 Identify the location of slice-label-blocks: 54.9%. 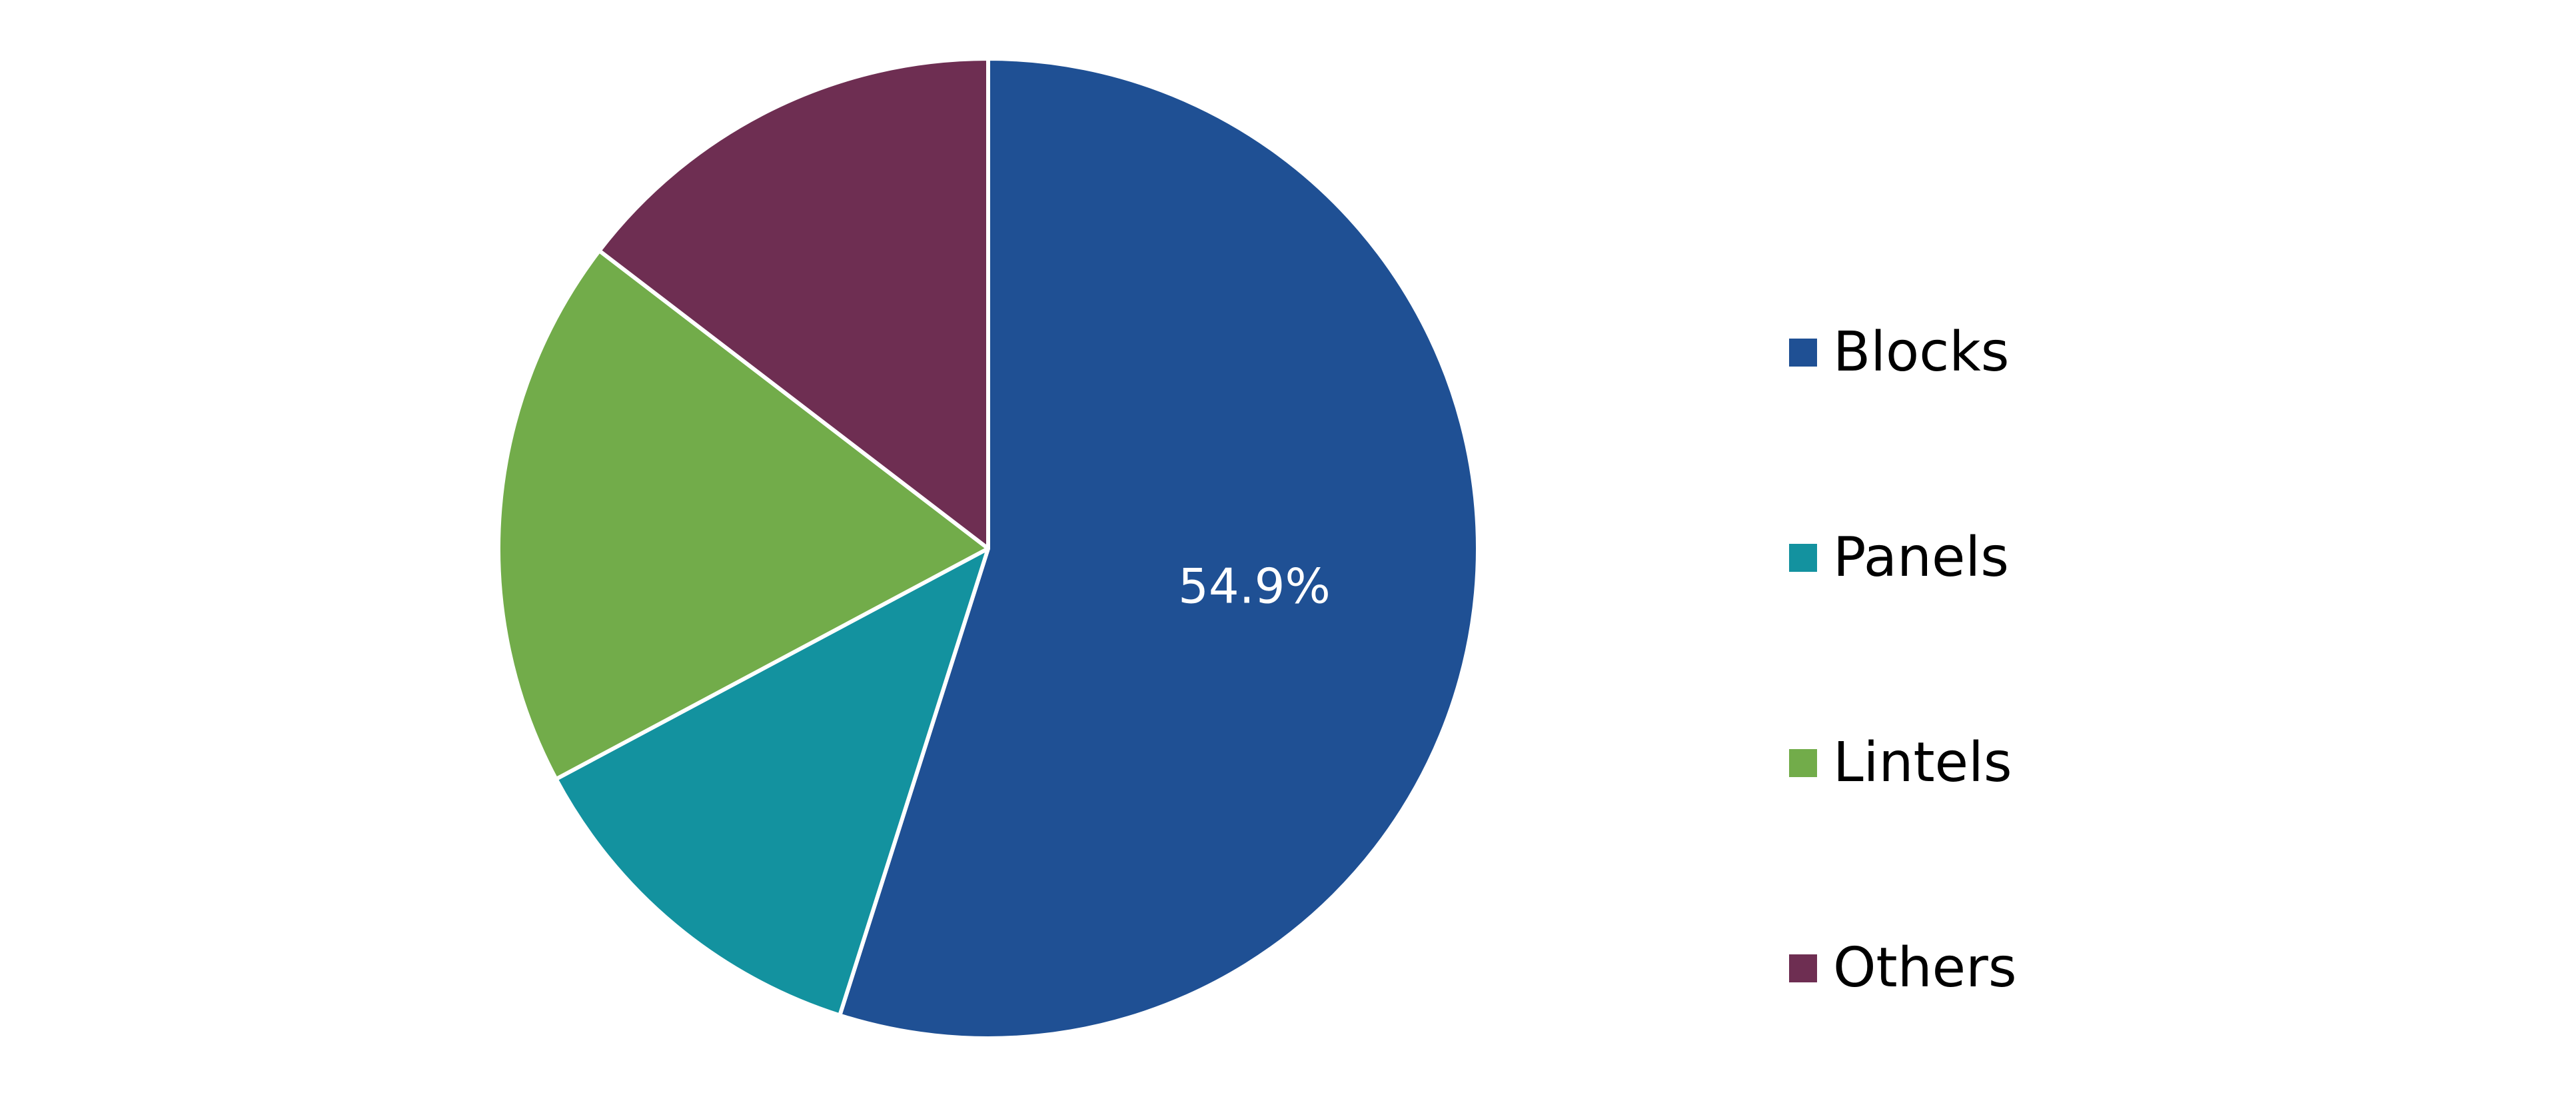
(1255, 586).